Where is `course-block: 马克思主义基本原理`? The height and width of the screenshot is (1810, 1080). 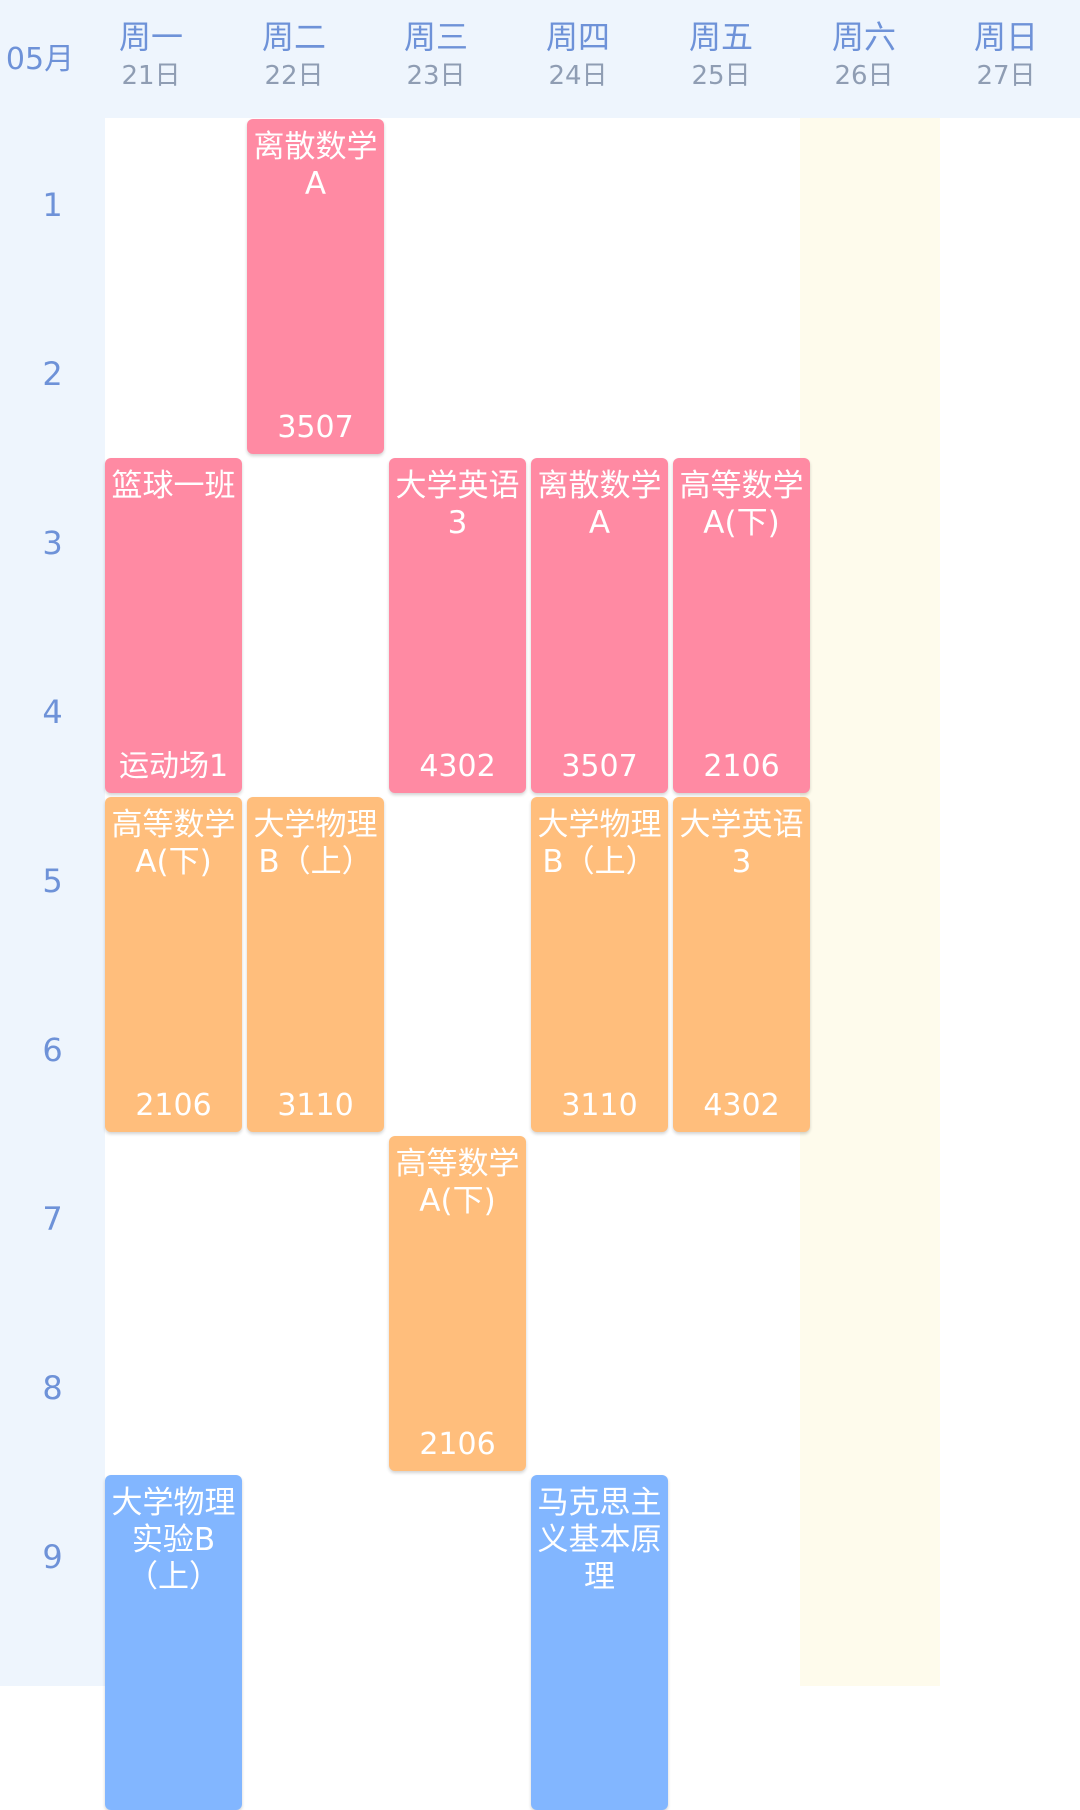 course-block: 马克思主义基本原理 is located at coordinates (599, 1642).